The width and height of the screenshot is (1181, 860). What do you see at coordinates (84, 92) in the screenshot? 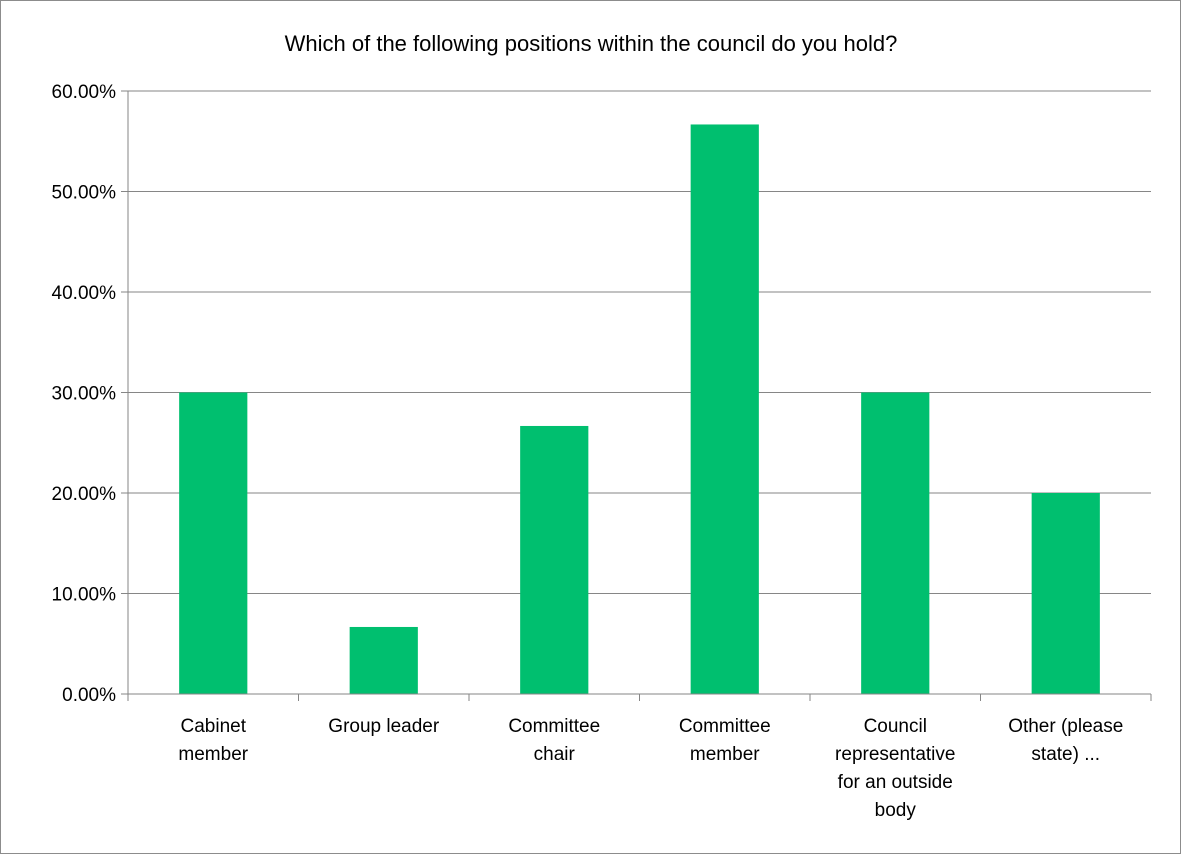
I see `y-tick-label: 60.00%` at bounding box center [84, 92].